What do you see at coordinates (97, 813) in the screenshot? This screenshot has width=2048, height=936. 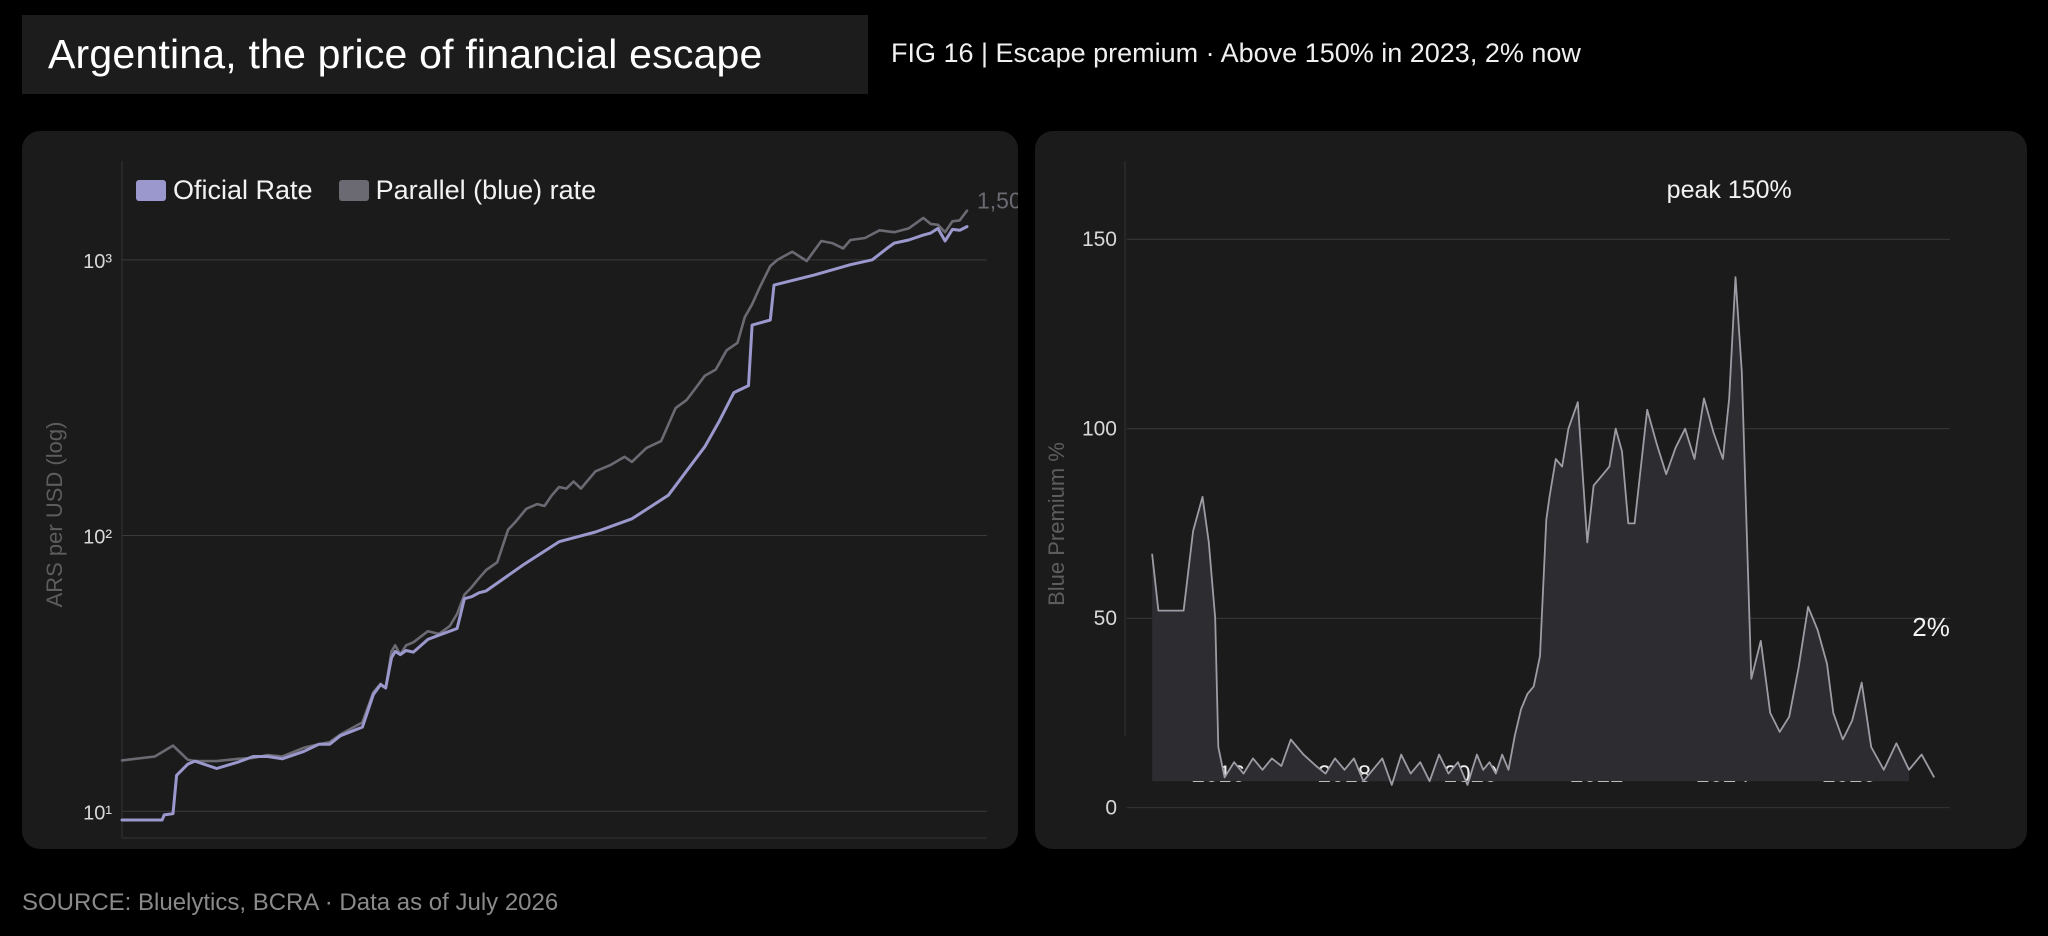 I see `y-tick-label: 10¹` at bounding box center [97, 813].